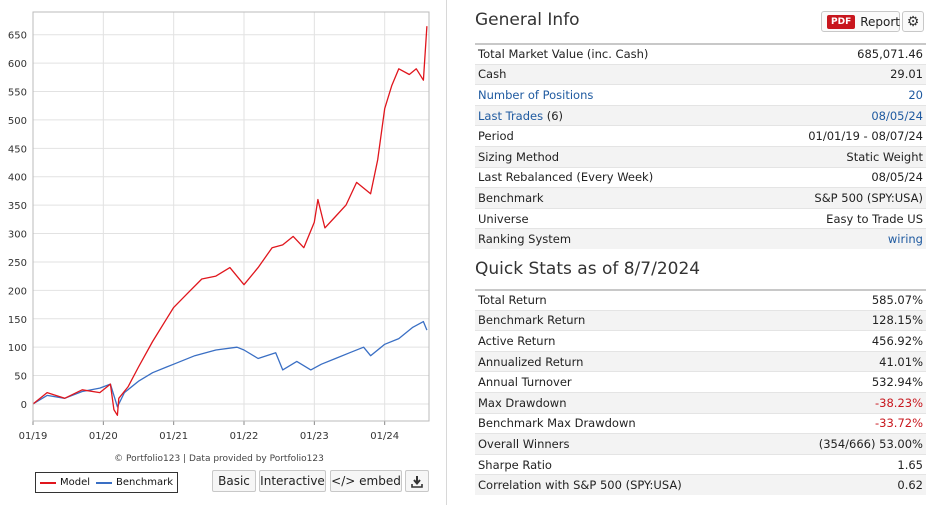 The height and width of the screenshot is (505, 929). I want to click on info-label: Last Rebalanced (Every Week), so click(566, 177).